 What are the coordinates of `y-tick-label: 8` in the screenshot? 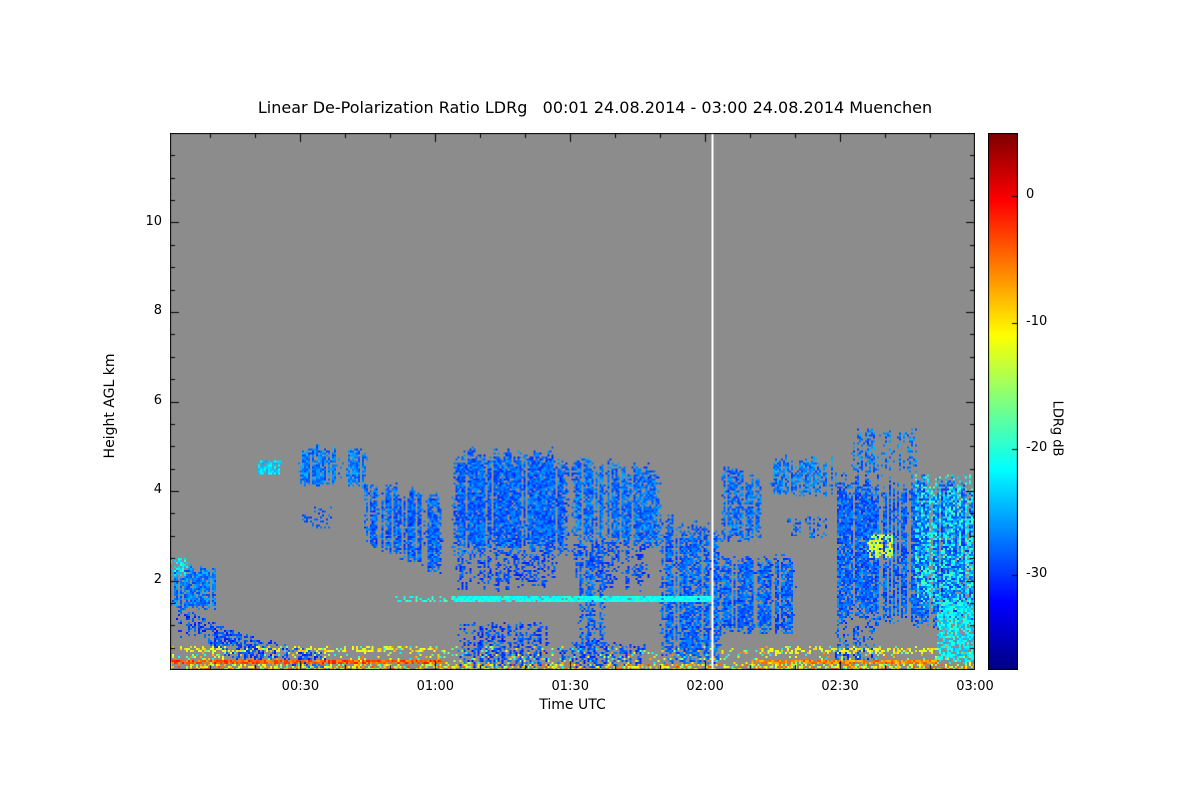 It's located at (157, 310).